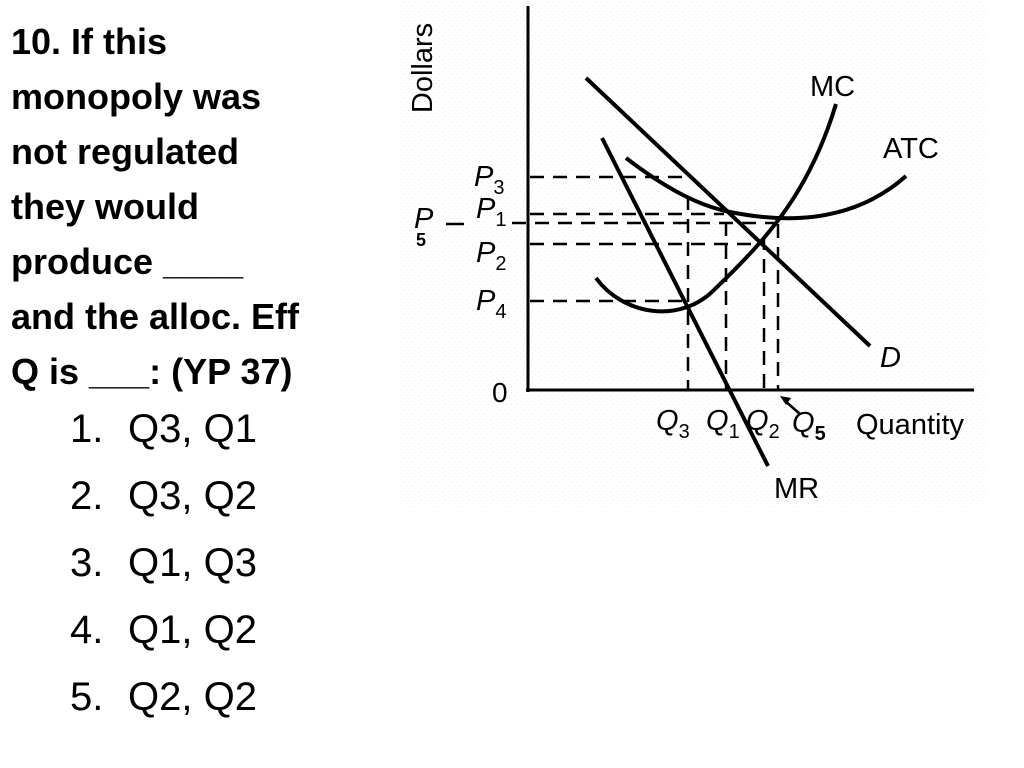  Describe the element at coordinates (152, 371) in the screenshot. I see `question-line: Q is ___: (YP 37)` at that location.